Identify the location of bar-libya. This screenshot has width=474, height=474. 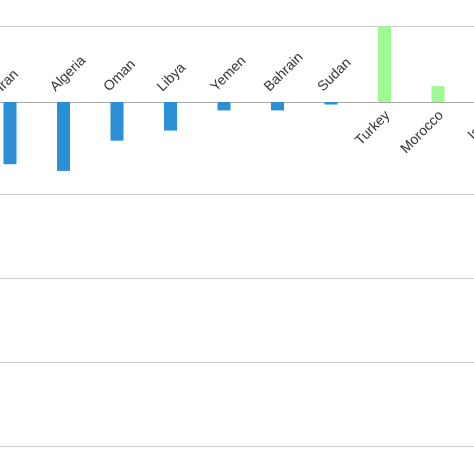
(170, 116).